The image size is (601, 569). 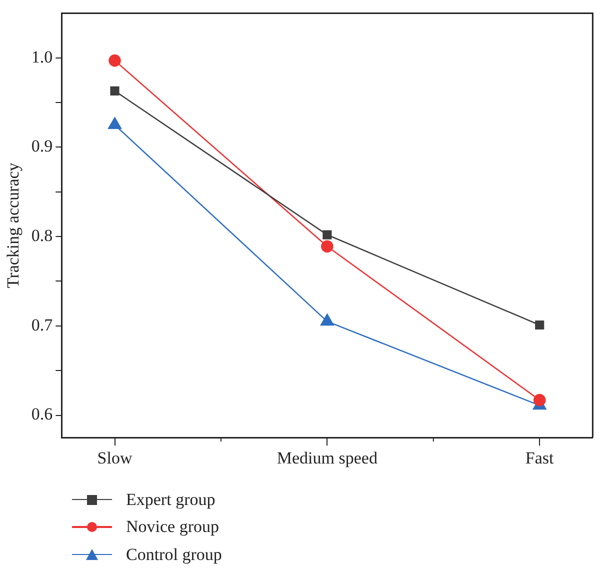 What do you see at coordinates (174, 554) in the screenshot?
I see `legend-label: Control group` at bounding box center [174, 554].